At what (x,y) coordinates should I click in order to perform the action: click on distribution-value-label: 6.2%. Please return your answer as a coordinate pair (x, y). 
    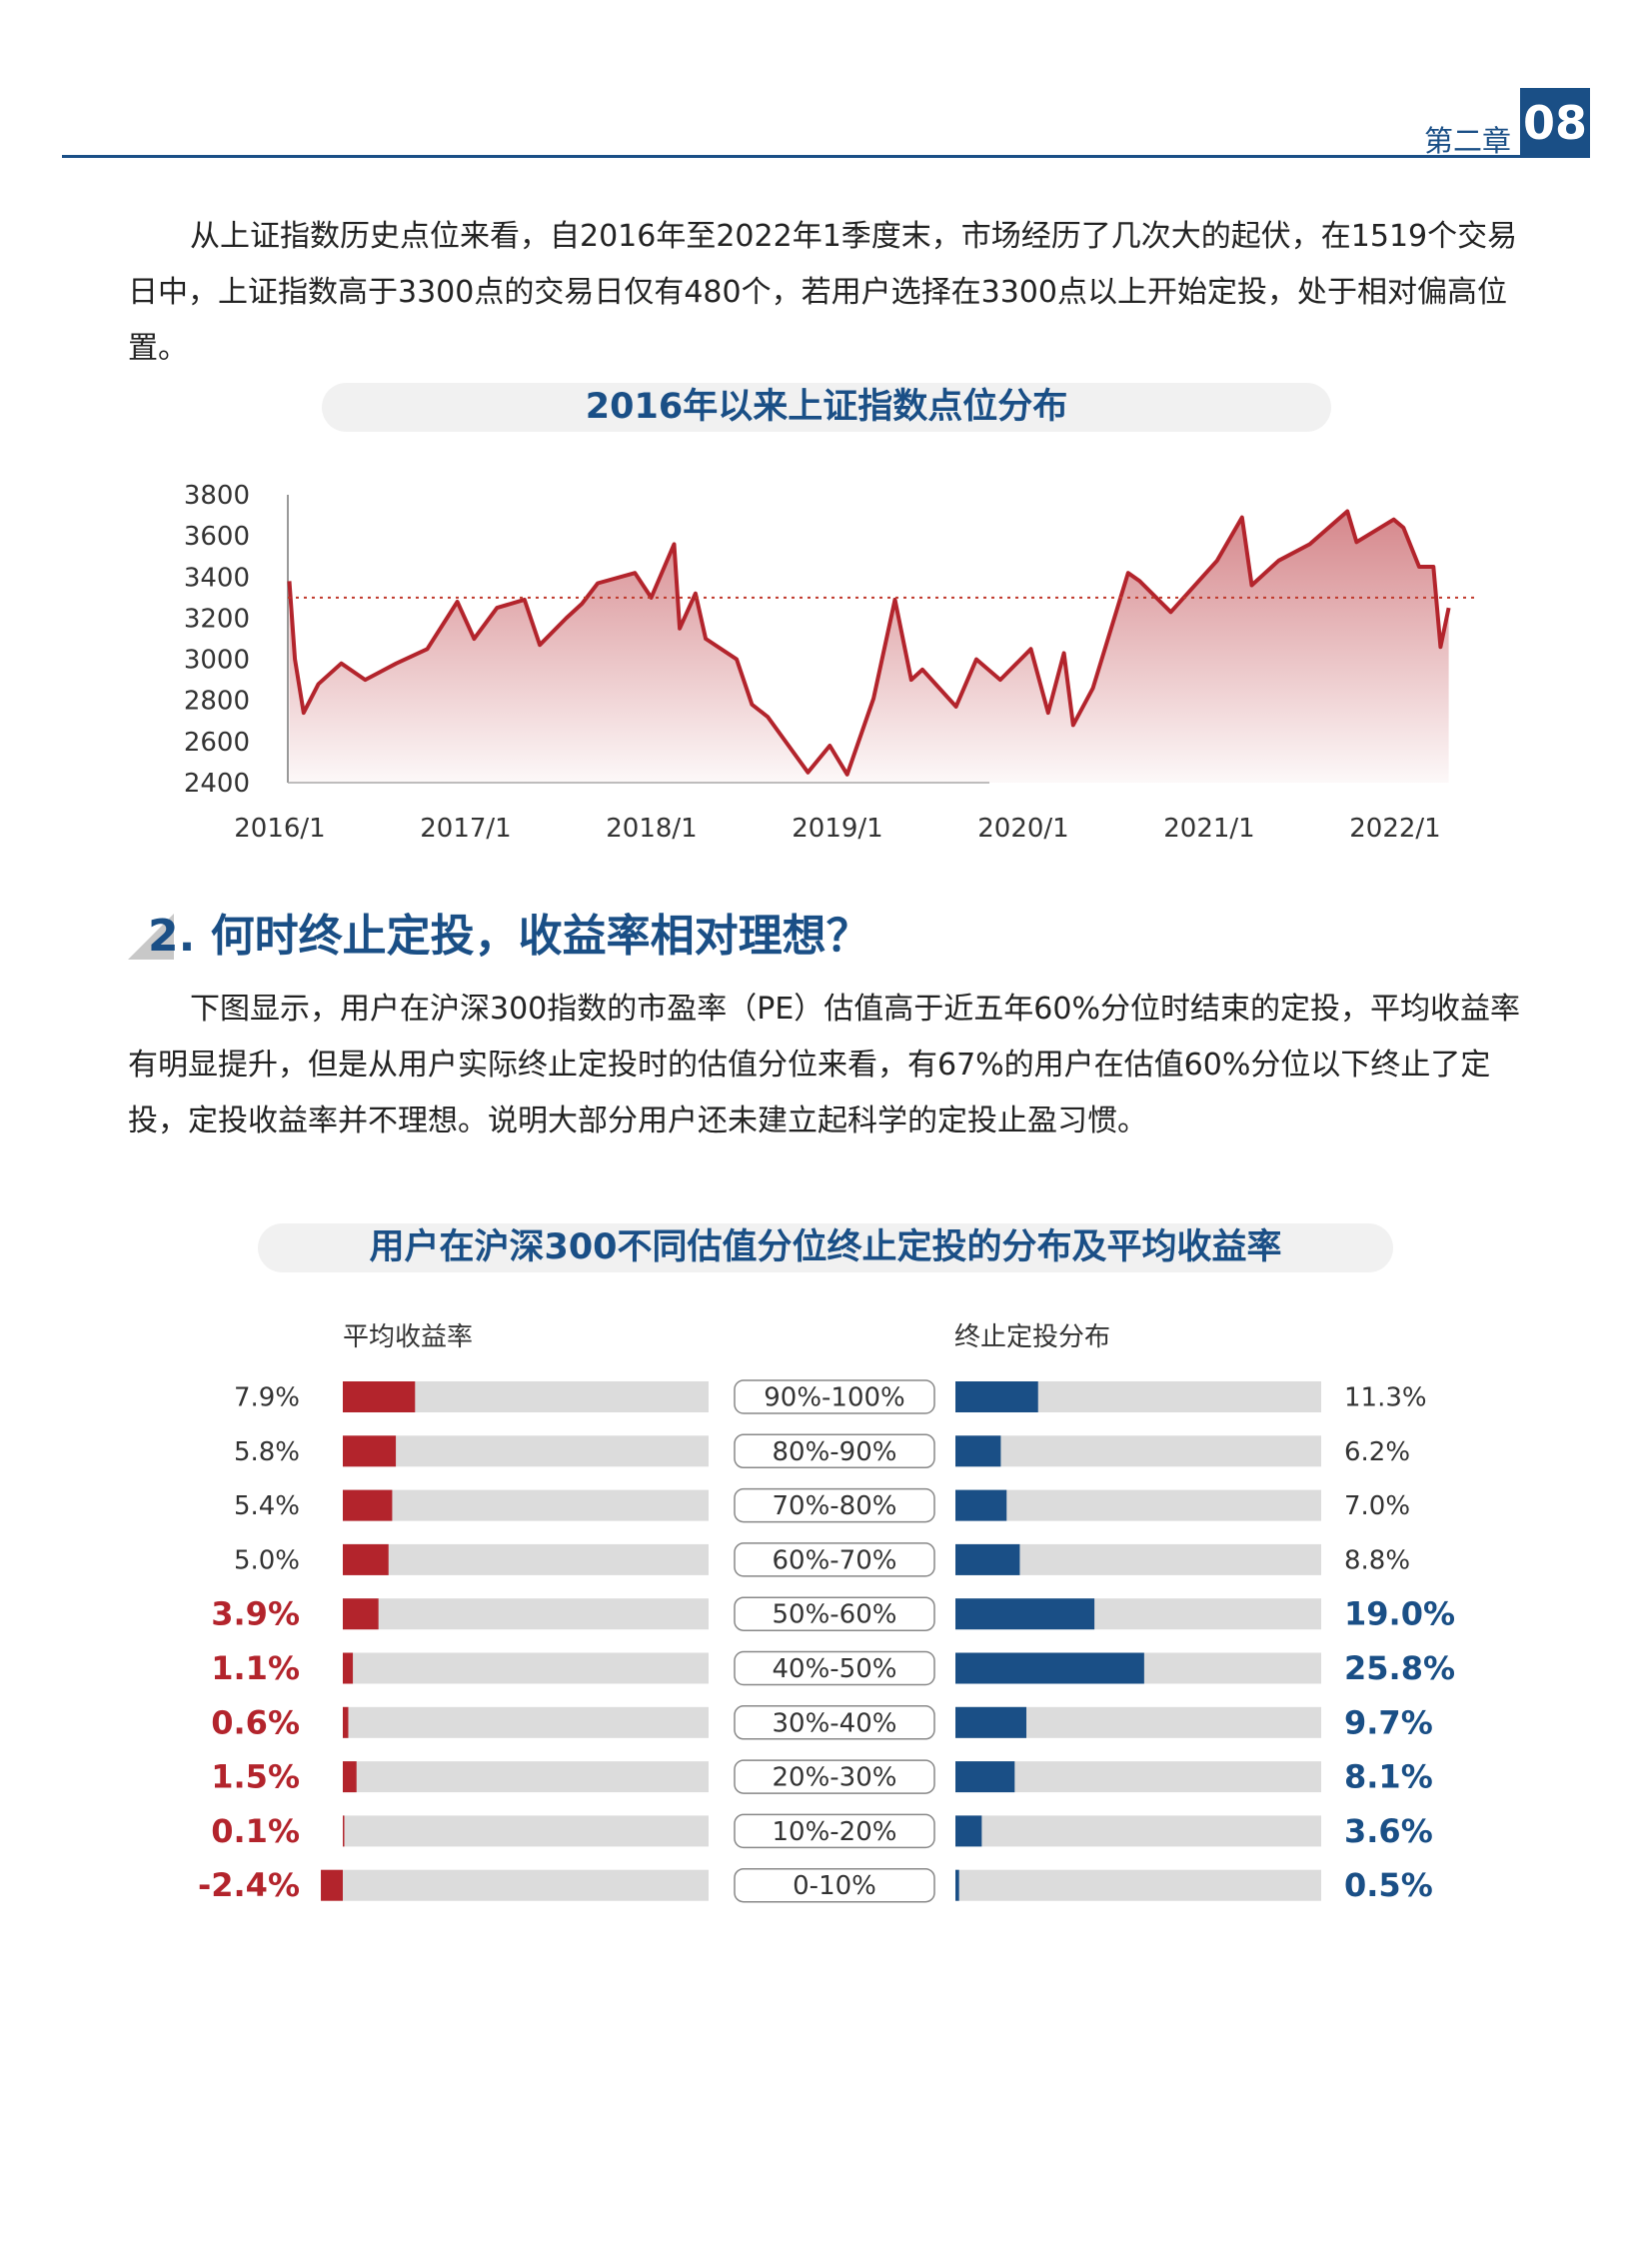
    Looking at the image, I should click on (1377, 1452).